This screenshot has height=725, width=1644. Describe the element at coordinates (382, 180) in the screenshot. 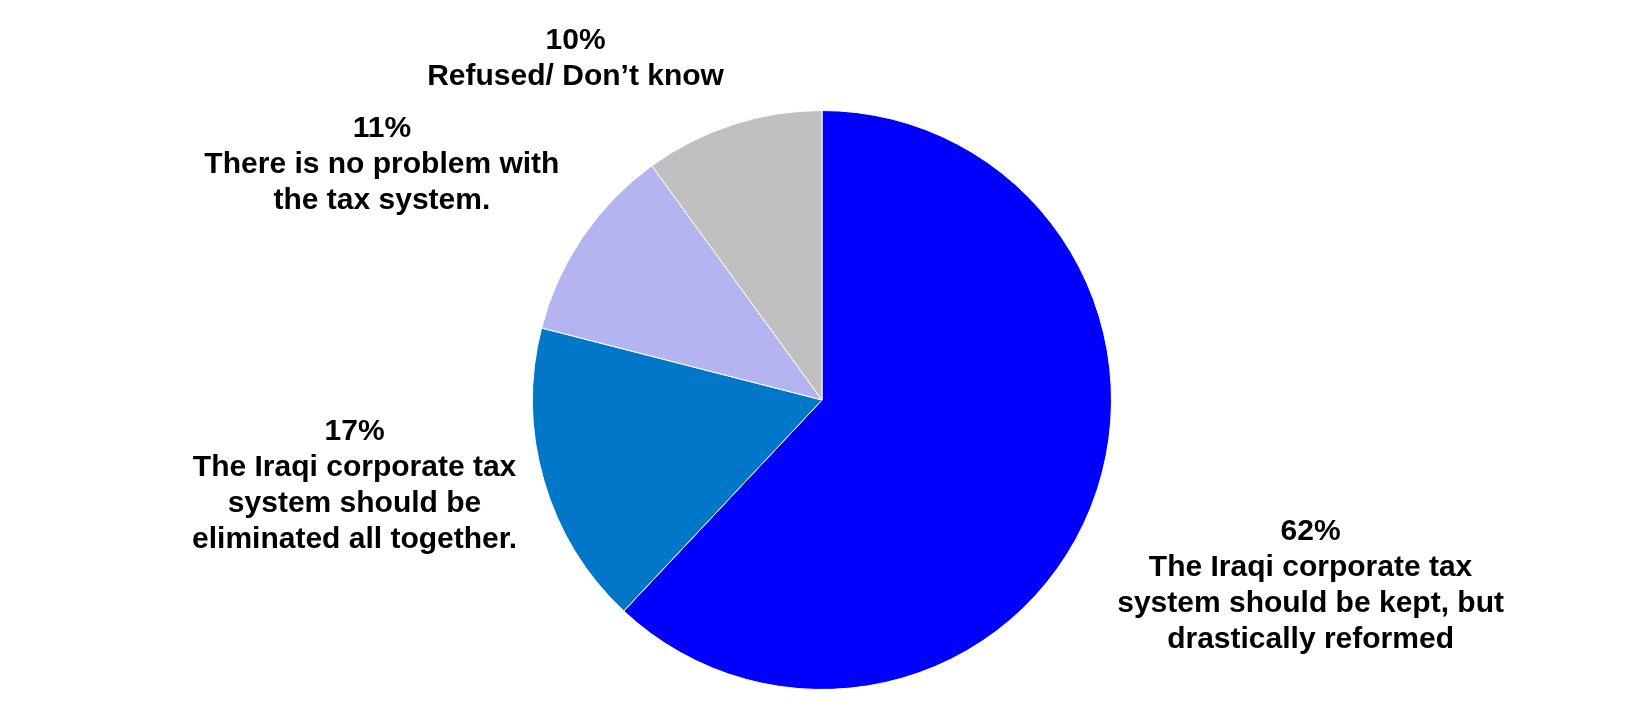

I see `slice-label: There is no problem with the tax system.` at that location.